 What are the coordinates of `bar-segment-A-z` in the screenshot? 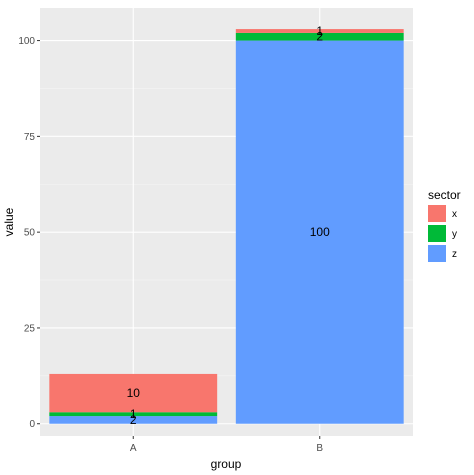 It's located at (133, 420).